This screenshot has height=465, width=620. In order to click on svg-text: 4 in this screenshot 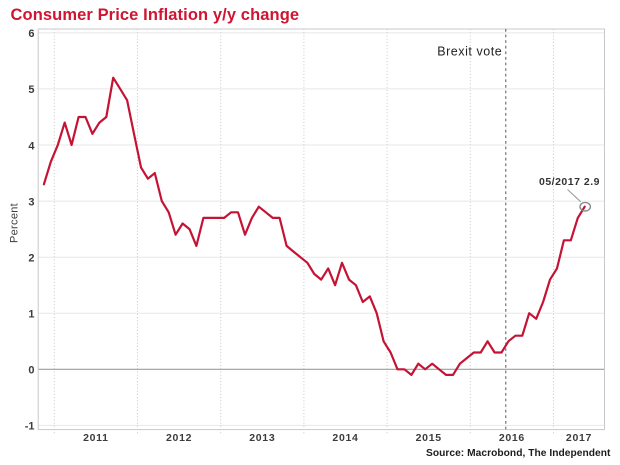, I will do `click(31, 146)`.